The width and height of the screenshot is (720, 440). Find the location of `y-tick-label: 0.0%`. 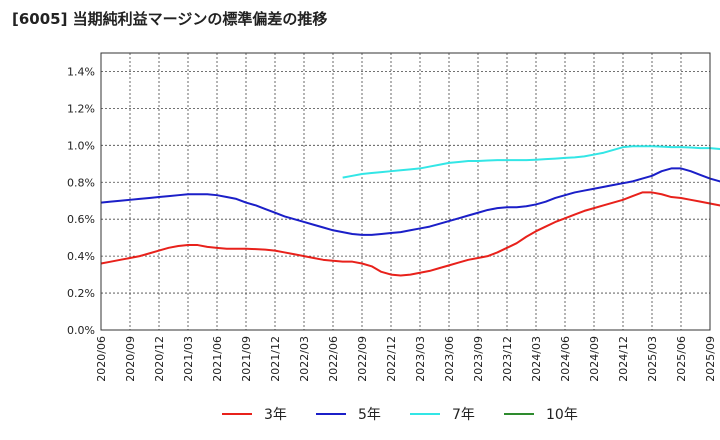

y-tick-label: 0.0% is located at coordinates (81, 330).